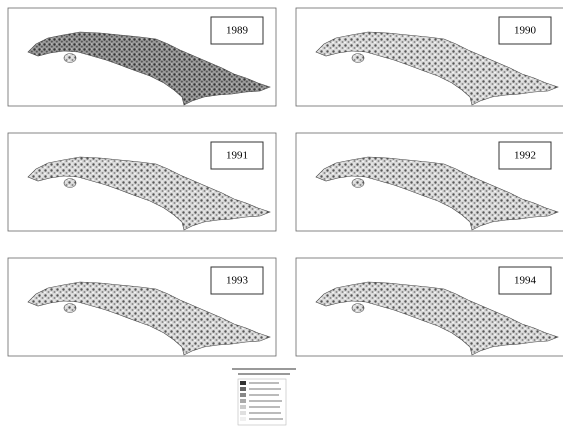 The image size is (563, 427). I want to click on year-label: 1991, so click(237, 156).